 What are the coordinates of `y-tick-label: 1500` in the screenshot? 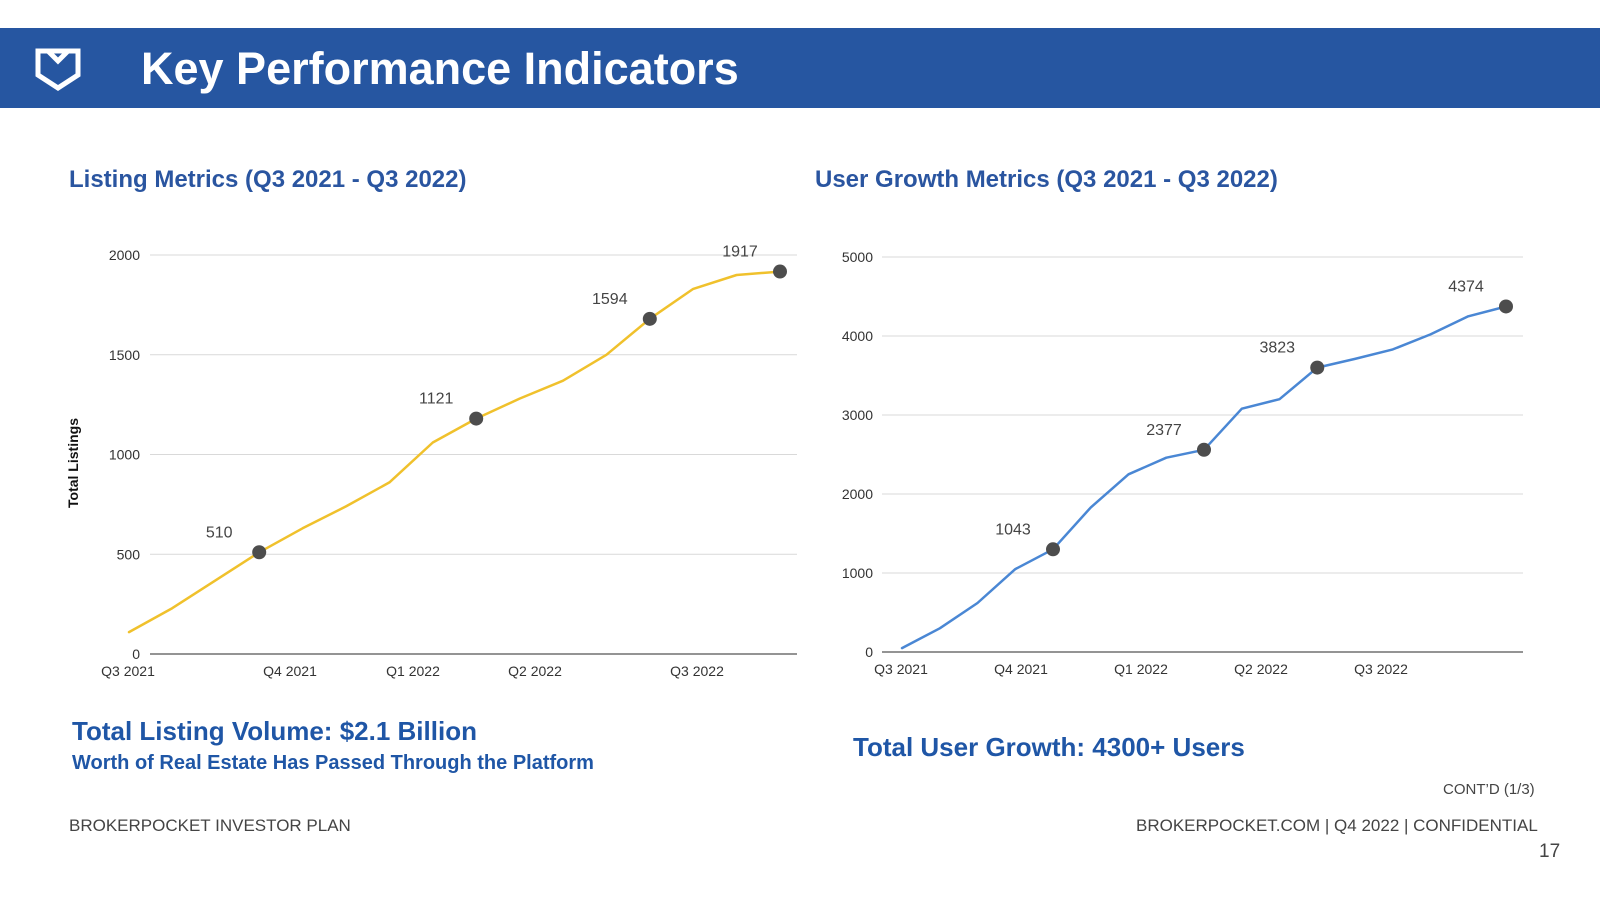 It's located at (124, 355).